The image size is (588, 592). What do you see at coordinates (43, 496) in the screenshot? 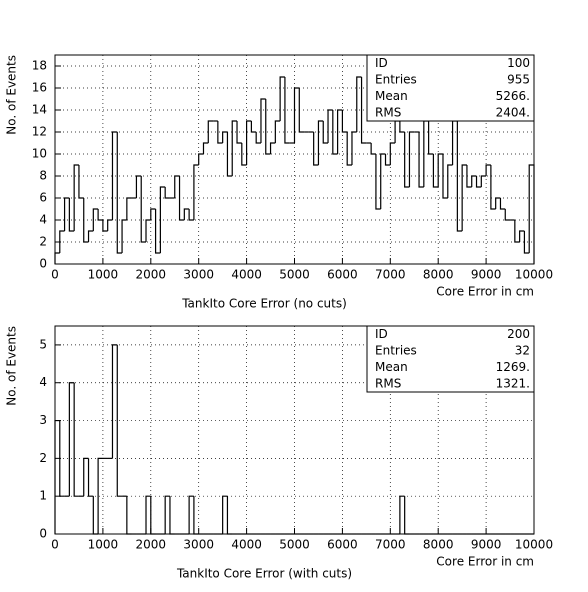
I see `y-tick-label: 1` at bounding box center [43, 496].